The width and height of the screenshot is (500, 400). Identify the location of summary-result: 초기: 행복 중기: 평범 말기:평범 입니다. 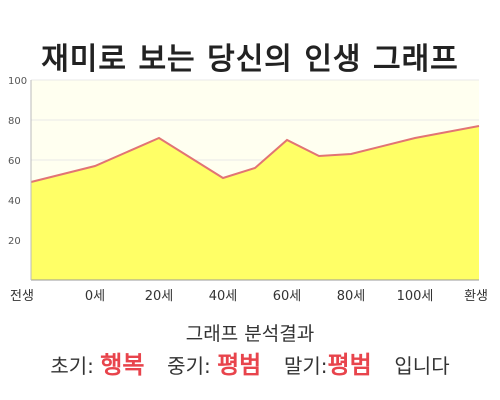
(250, 362).